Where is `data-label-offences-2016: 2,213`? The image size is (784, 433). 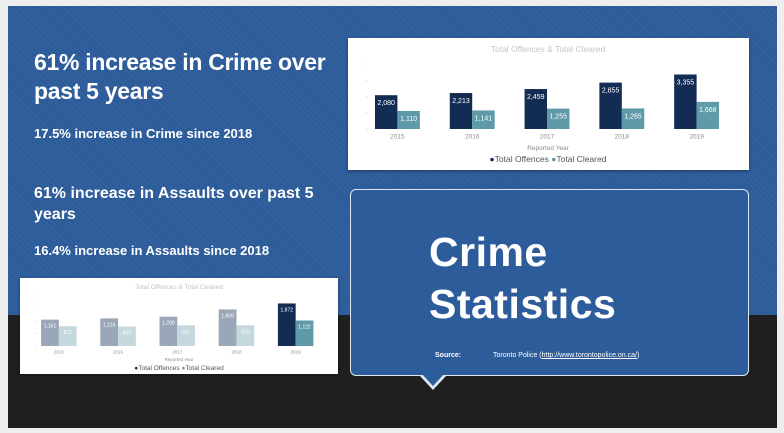
data-label-offences-2016: 2,213 is located at coordinates (461, 101).